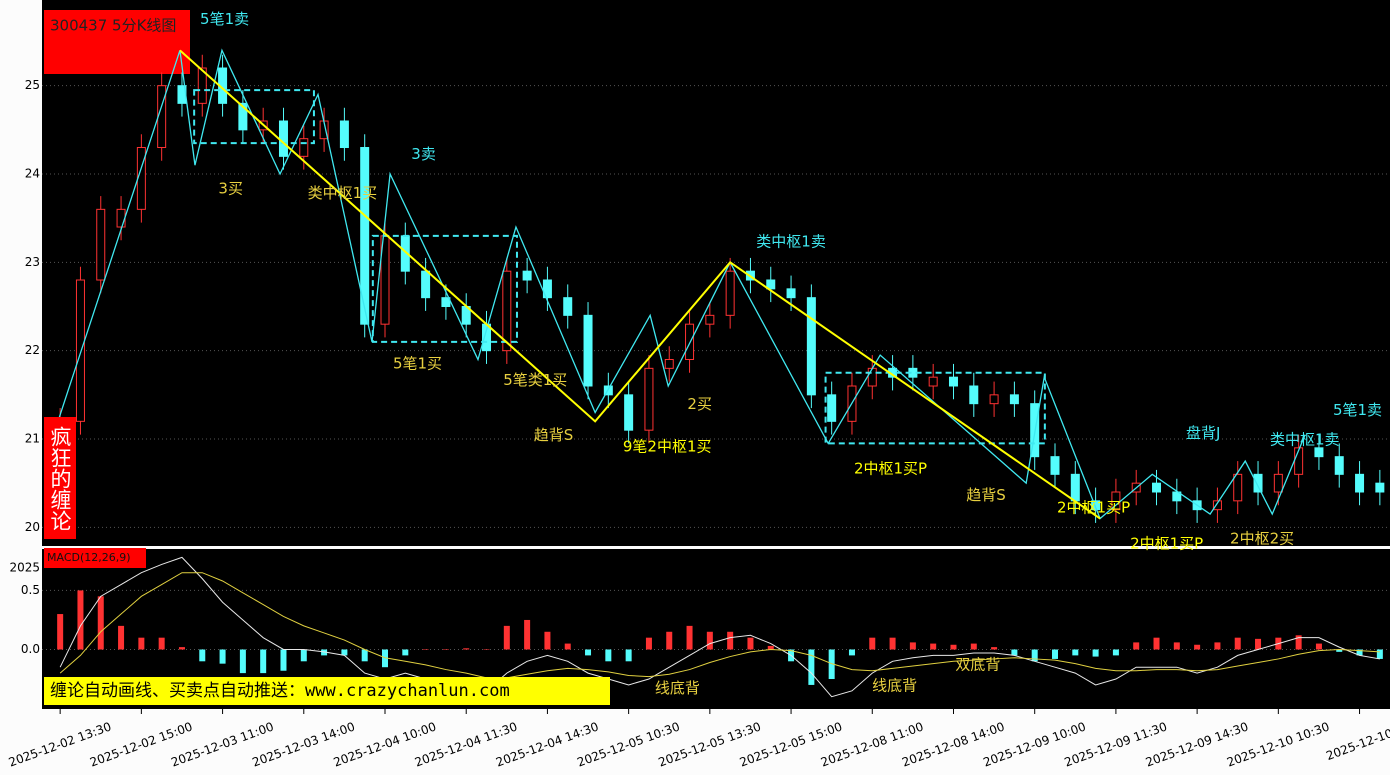  What do you see at coordinates (667, 446) in the screenshot?
I see `annotation: 9笔2中枢1买` at bounding box center [667, 446].